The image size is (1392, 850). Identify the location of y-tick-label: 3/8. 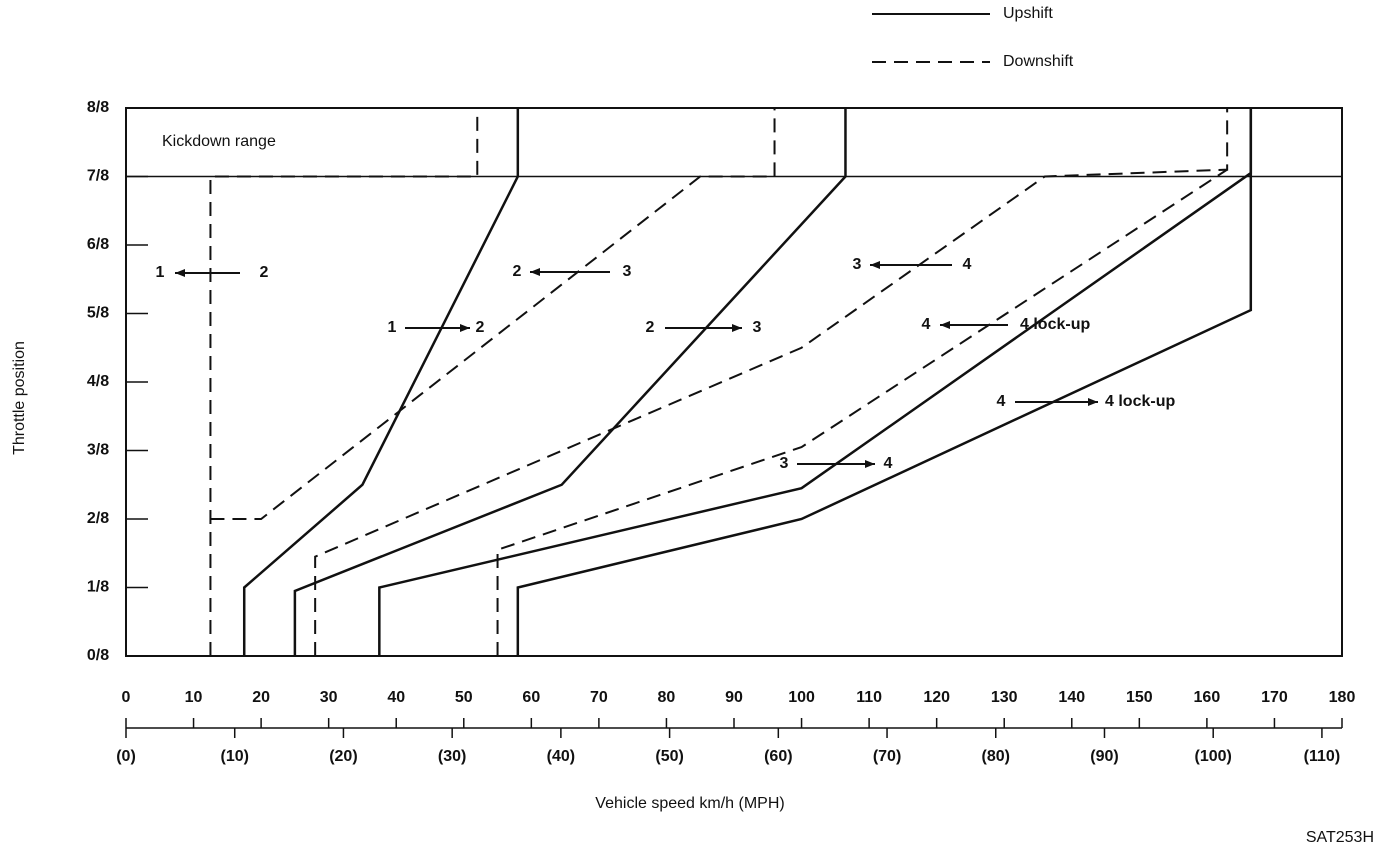
(98, 450).